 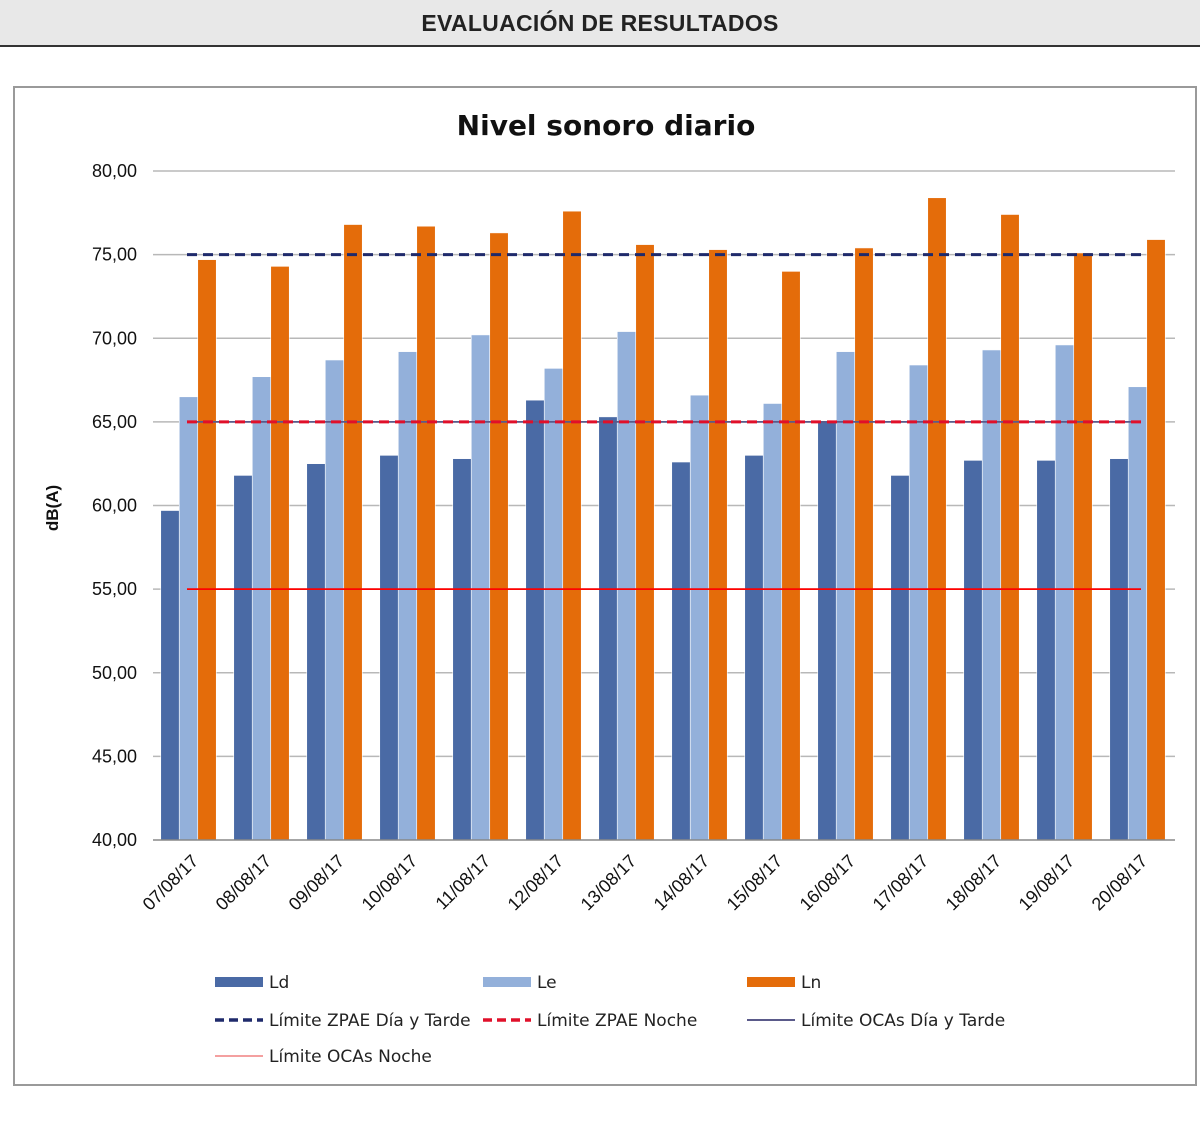 What do you see at coordinates (114, 255) in the screenshot?
I see `y-tick-label: 75,00` at bounding box center [114, 255].